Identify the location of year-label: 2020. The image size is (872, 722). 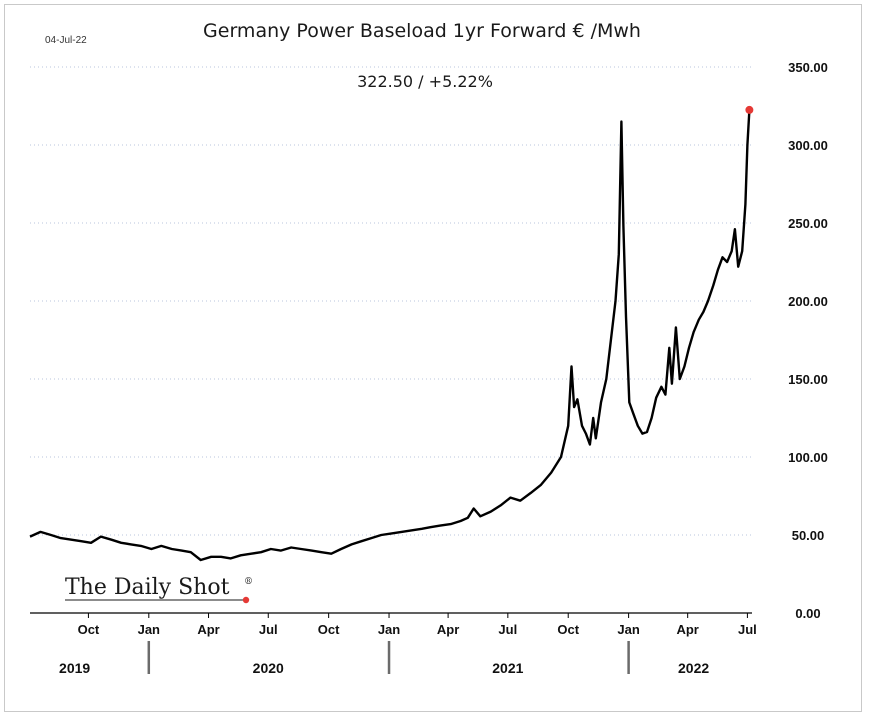
(268, 668).